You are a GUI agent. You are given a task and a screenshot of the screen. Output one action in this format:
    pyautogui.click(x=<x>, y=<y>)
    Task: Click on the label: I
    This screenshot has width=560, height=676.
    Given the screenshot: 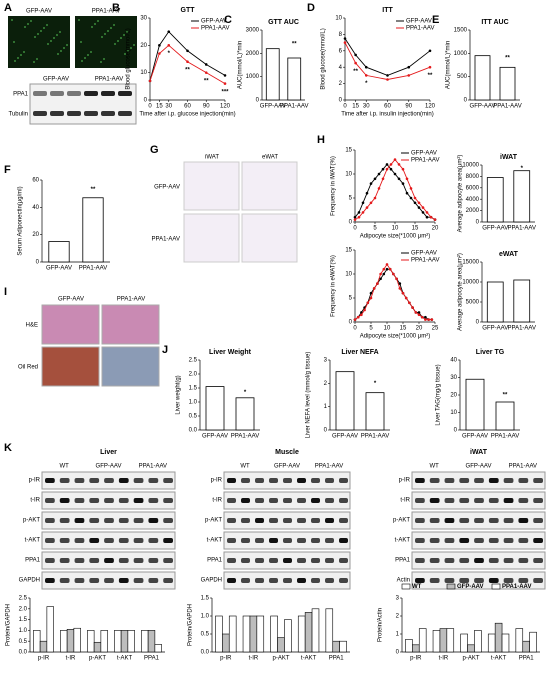 What is the action you would take?
    pyautogui.click(x=5, y=292)
    